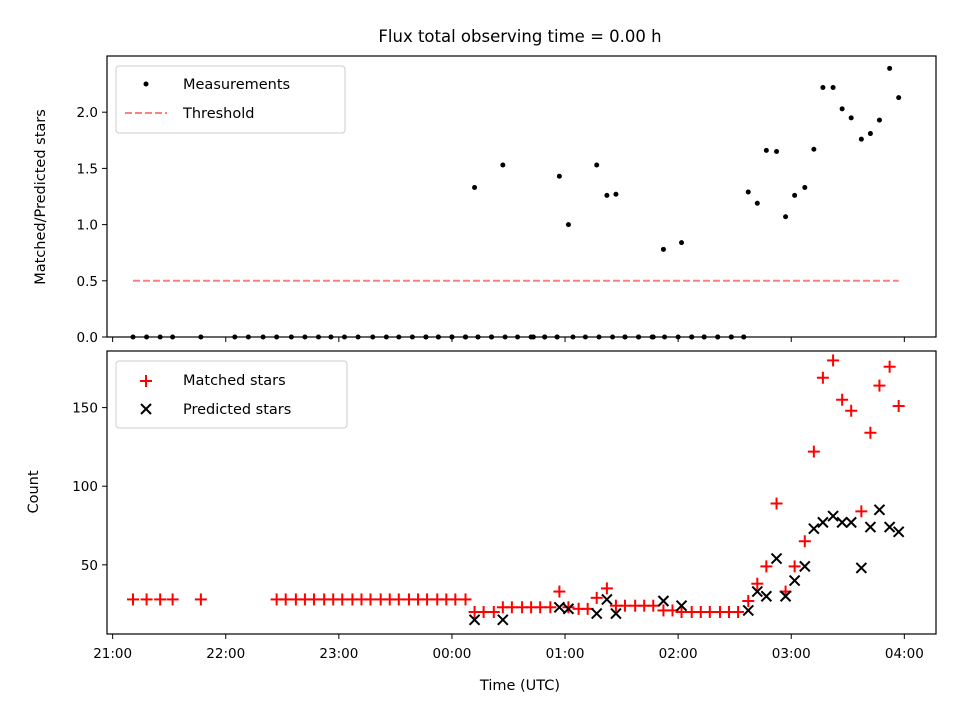  Describe the element at coordinates (112, 654) in the screenshot. I see `bottom-xtick-label: 21:00` at that location.